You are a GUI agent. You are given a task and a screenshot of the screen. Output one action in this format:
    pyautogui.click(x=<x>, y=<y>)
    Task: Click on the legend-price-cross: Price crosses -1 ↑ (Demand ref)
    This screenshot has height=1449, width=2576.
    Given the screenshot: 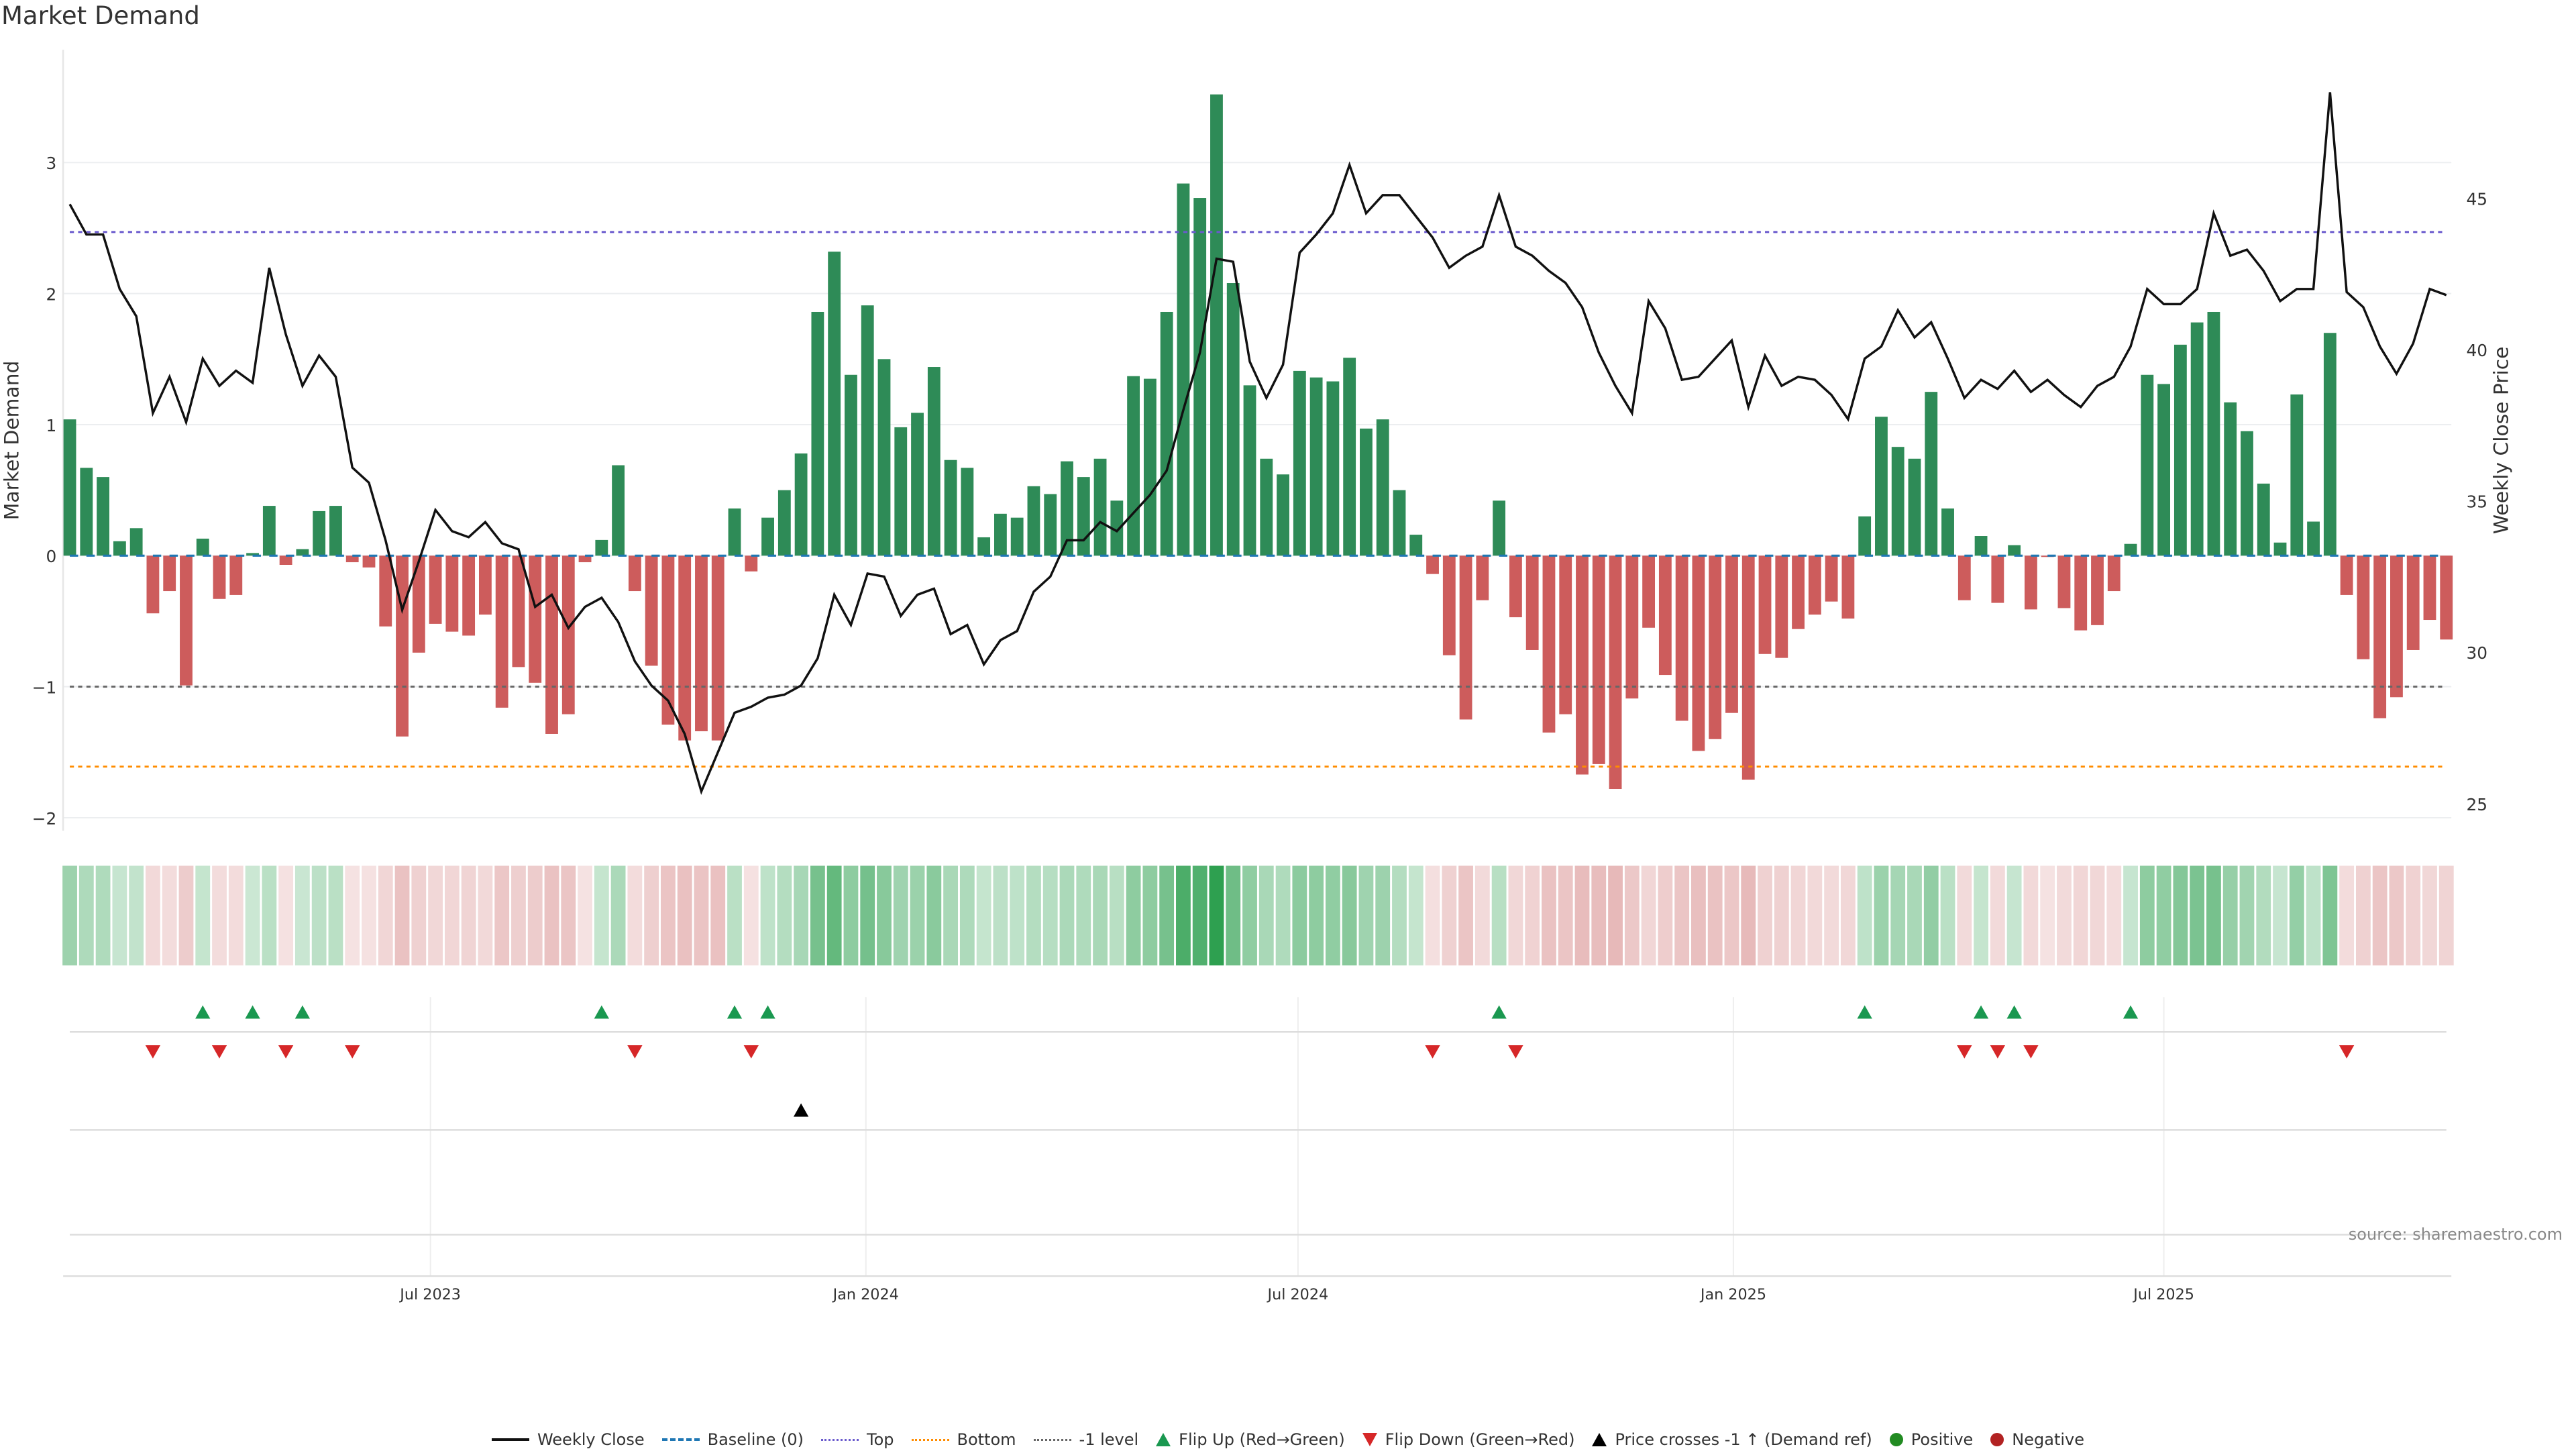 What is the action you would take?
    pyautogui.click(x=1732, y=1439)
    